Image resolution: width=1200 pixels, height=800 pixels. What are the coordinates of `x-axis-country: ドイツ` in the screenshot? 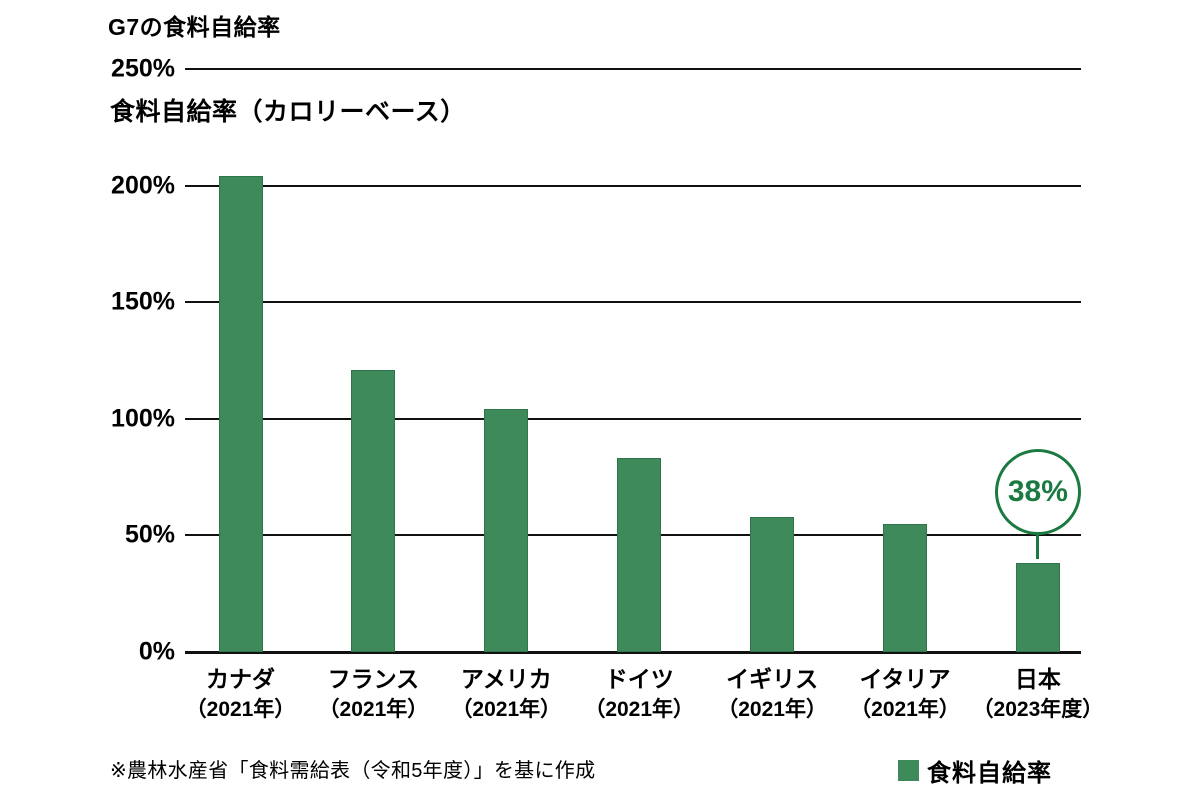 It's located at (639, 679).